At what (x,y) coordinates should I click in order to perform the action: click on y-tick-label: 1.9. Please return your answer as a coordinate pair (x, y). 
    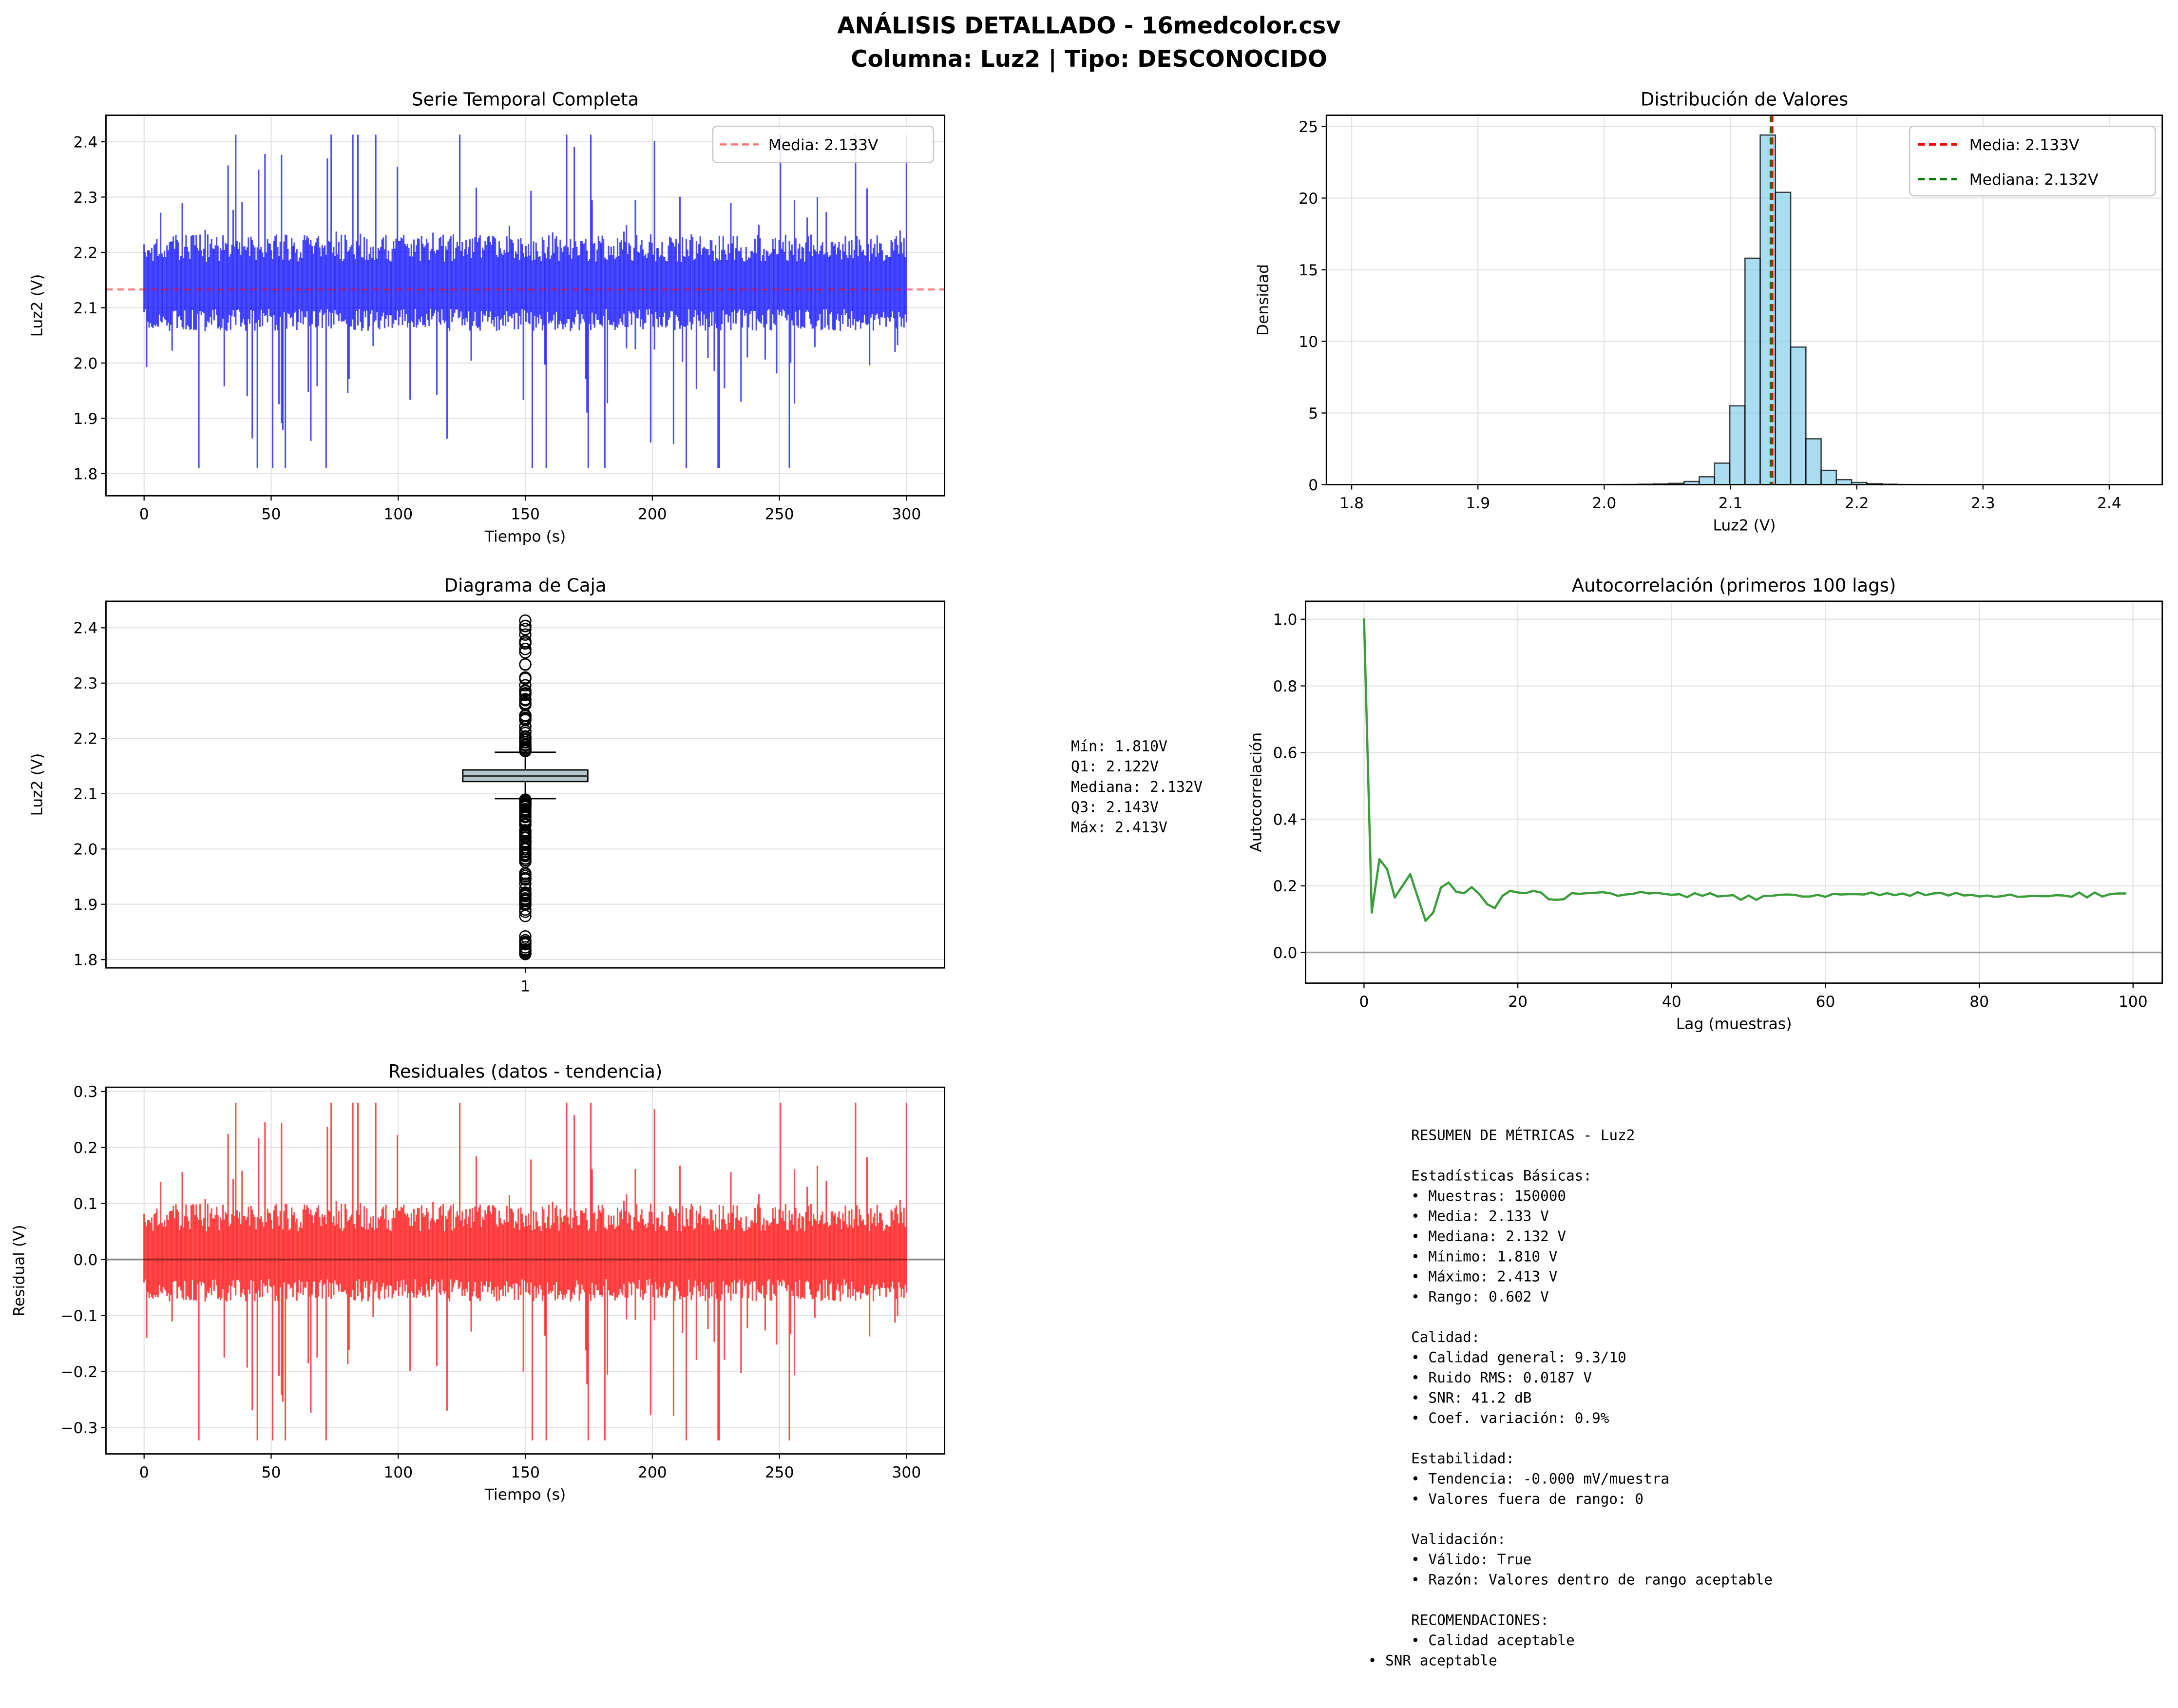
    Looking at the image, I should click on (86, 419).